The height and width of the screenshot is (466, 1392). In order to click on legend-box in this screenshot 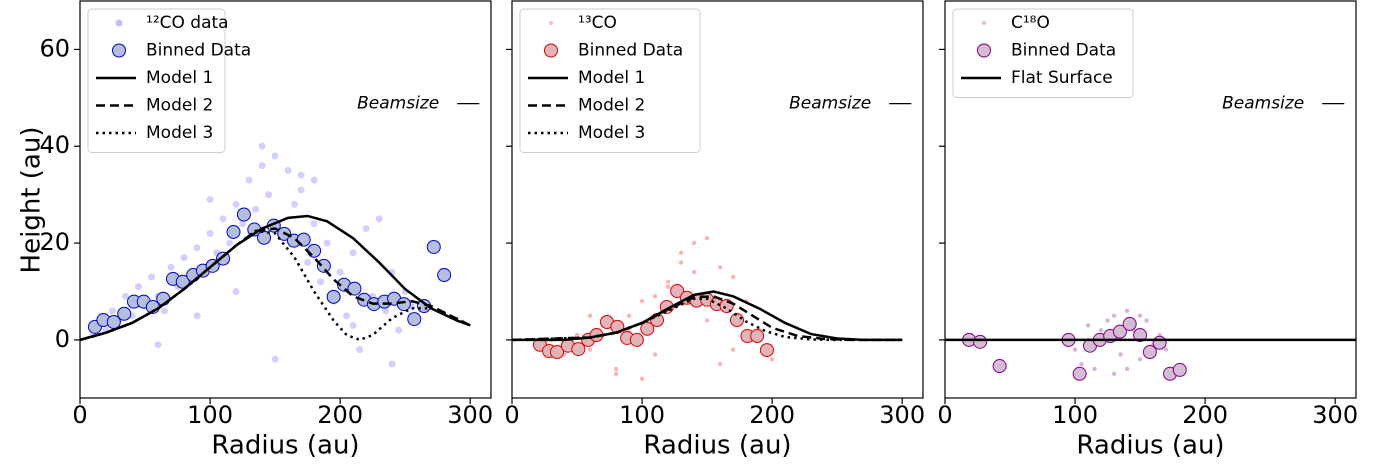, I will do `click(1043, 53)`.